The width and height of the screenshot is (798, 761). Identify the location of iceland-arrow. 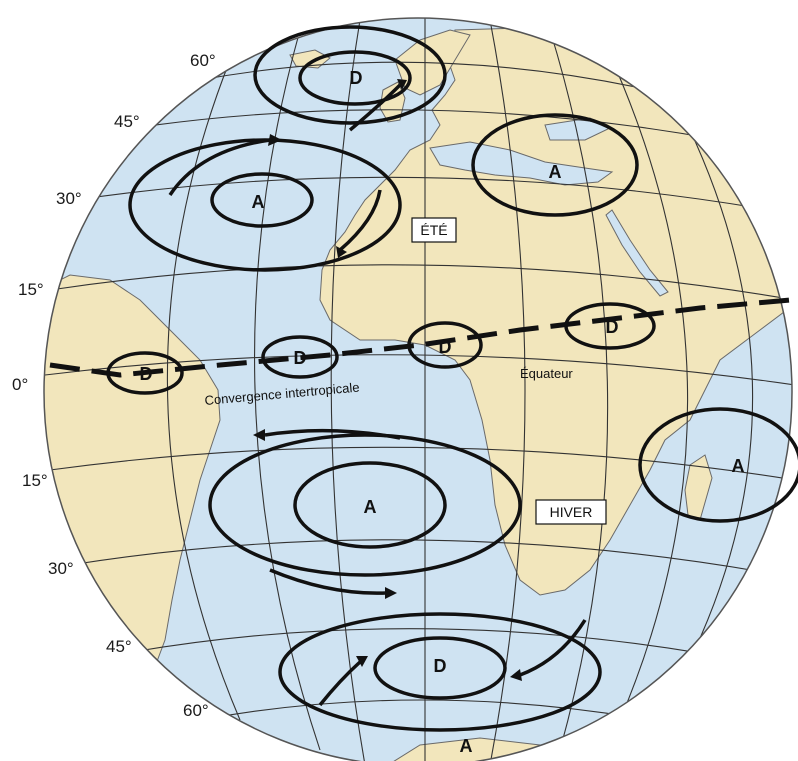
(375, 107).